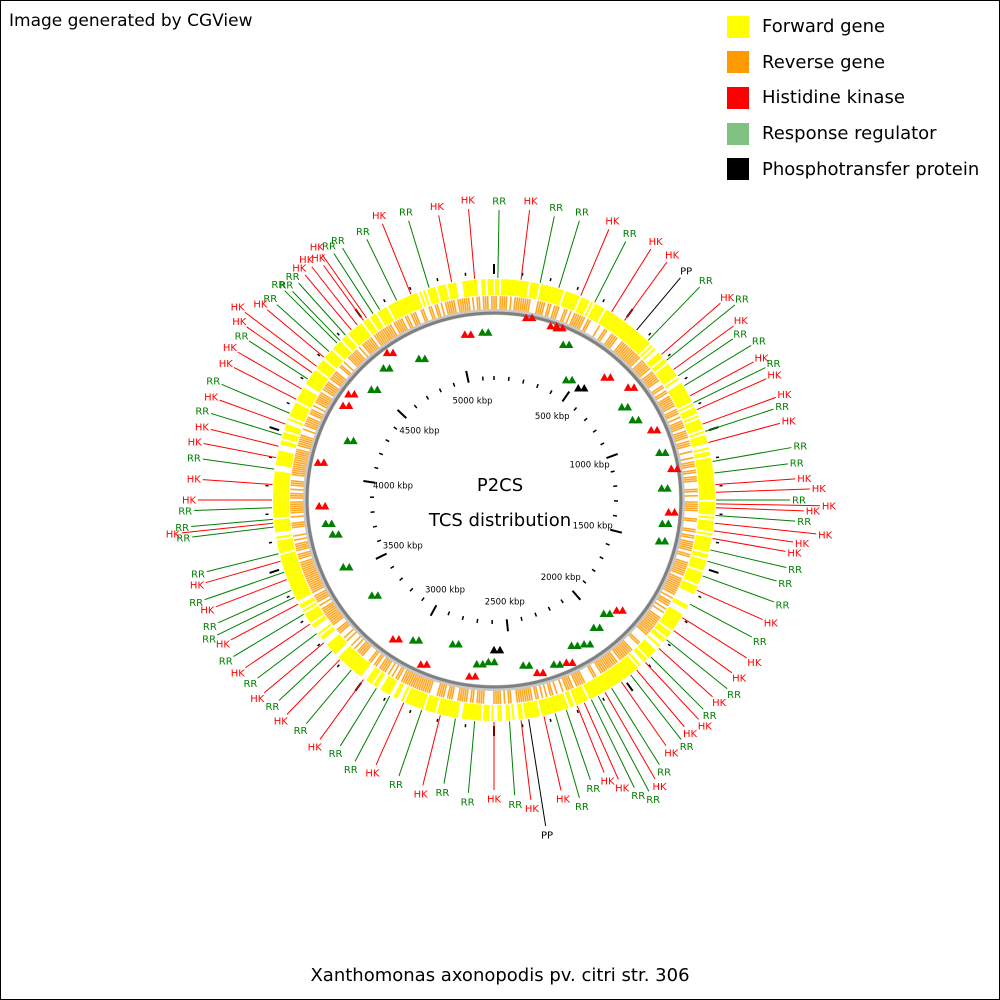 The height and width of the screenshot is (1000, 1000). Describe the element at coordinates (610, 272) in the screenshot. I see `callout-line-rr` at that location.